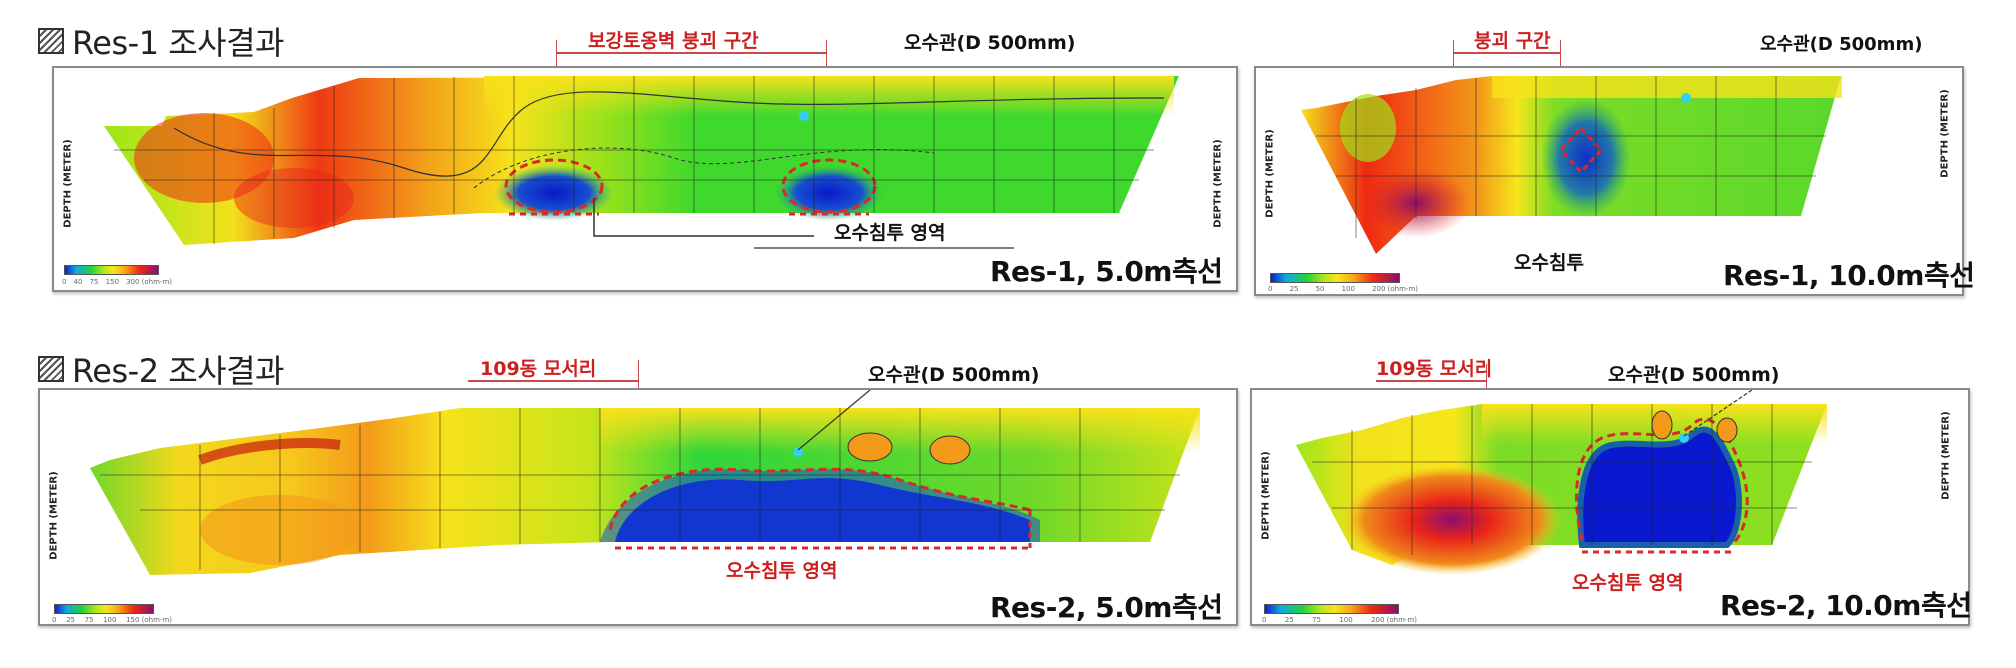  I want to click on infiltration-zone-label: 오수침투, so click(1549, 263).